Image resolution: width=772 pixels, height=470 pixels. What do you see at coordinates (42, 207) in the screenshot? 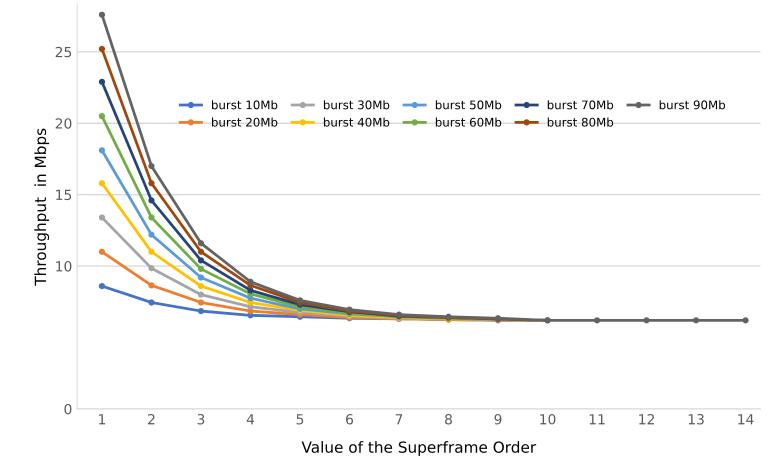
I see `y-axis-title: Throughput in Mbps` at bounding box center [42, 207].